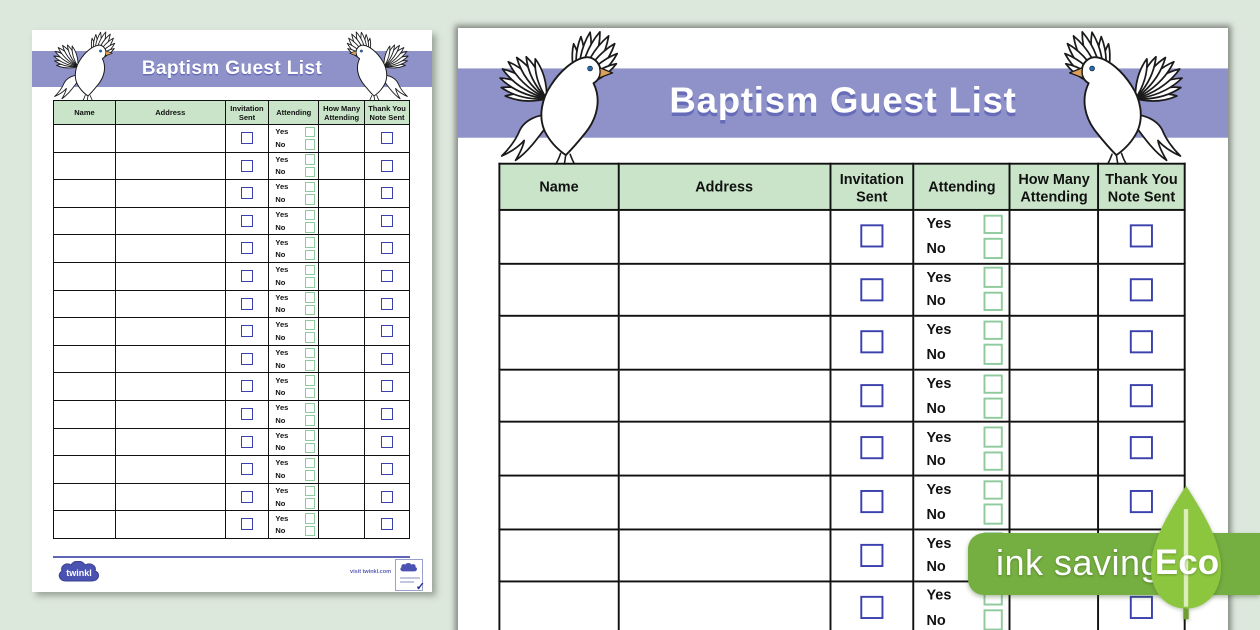  What do you see at coordinates (294, 524) in the screenshot?
I see `attending-cell: Yes No` at bounding box center [294, 524].